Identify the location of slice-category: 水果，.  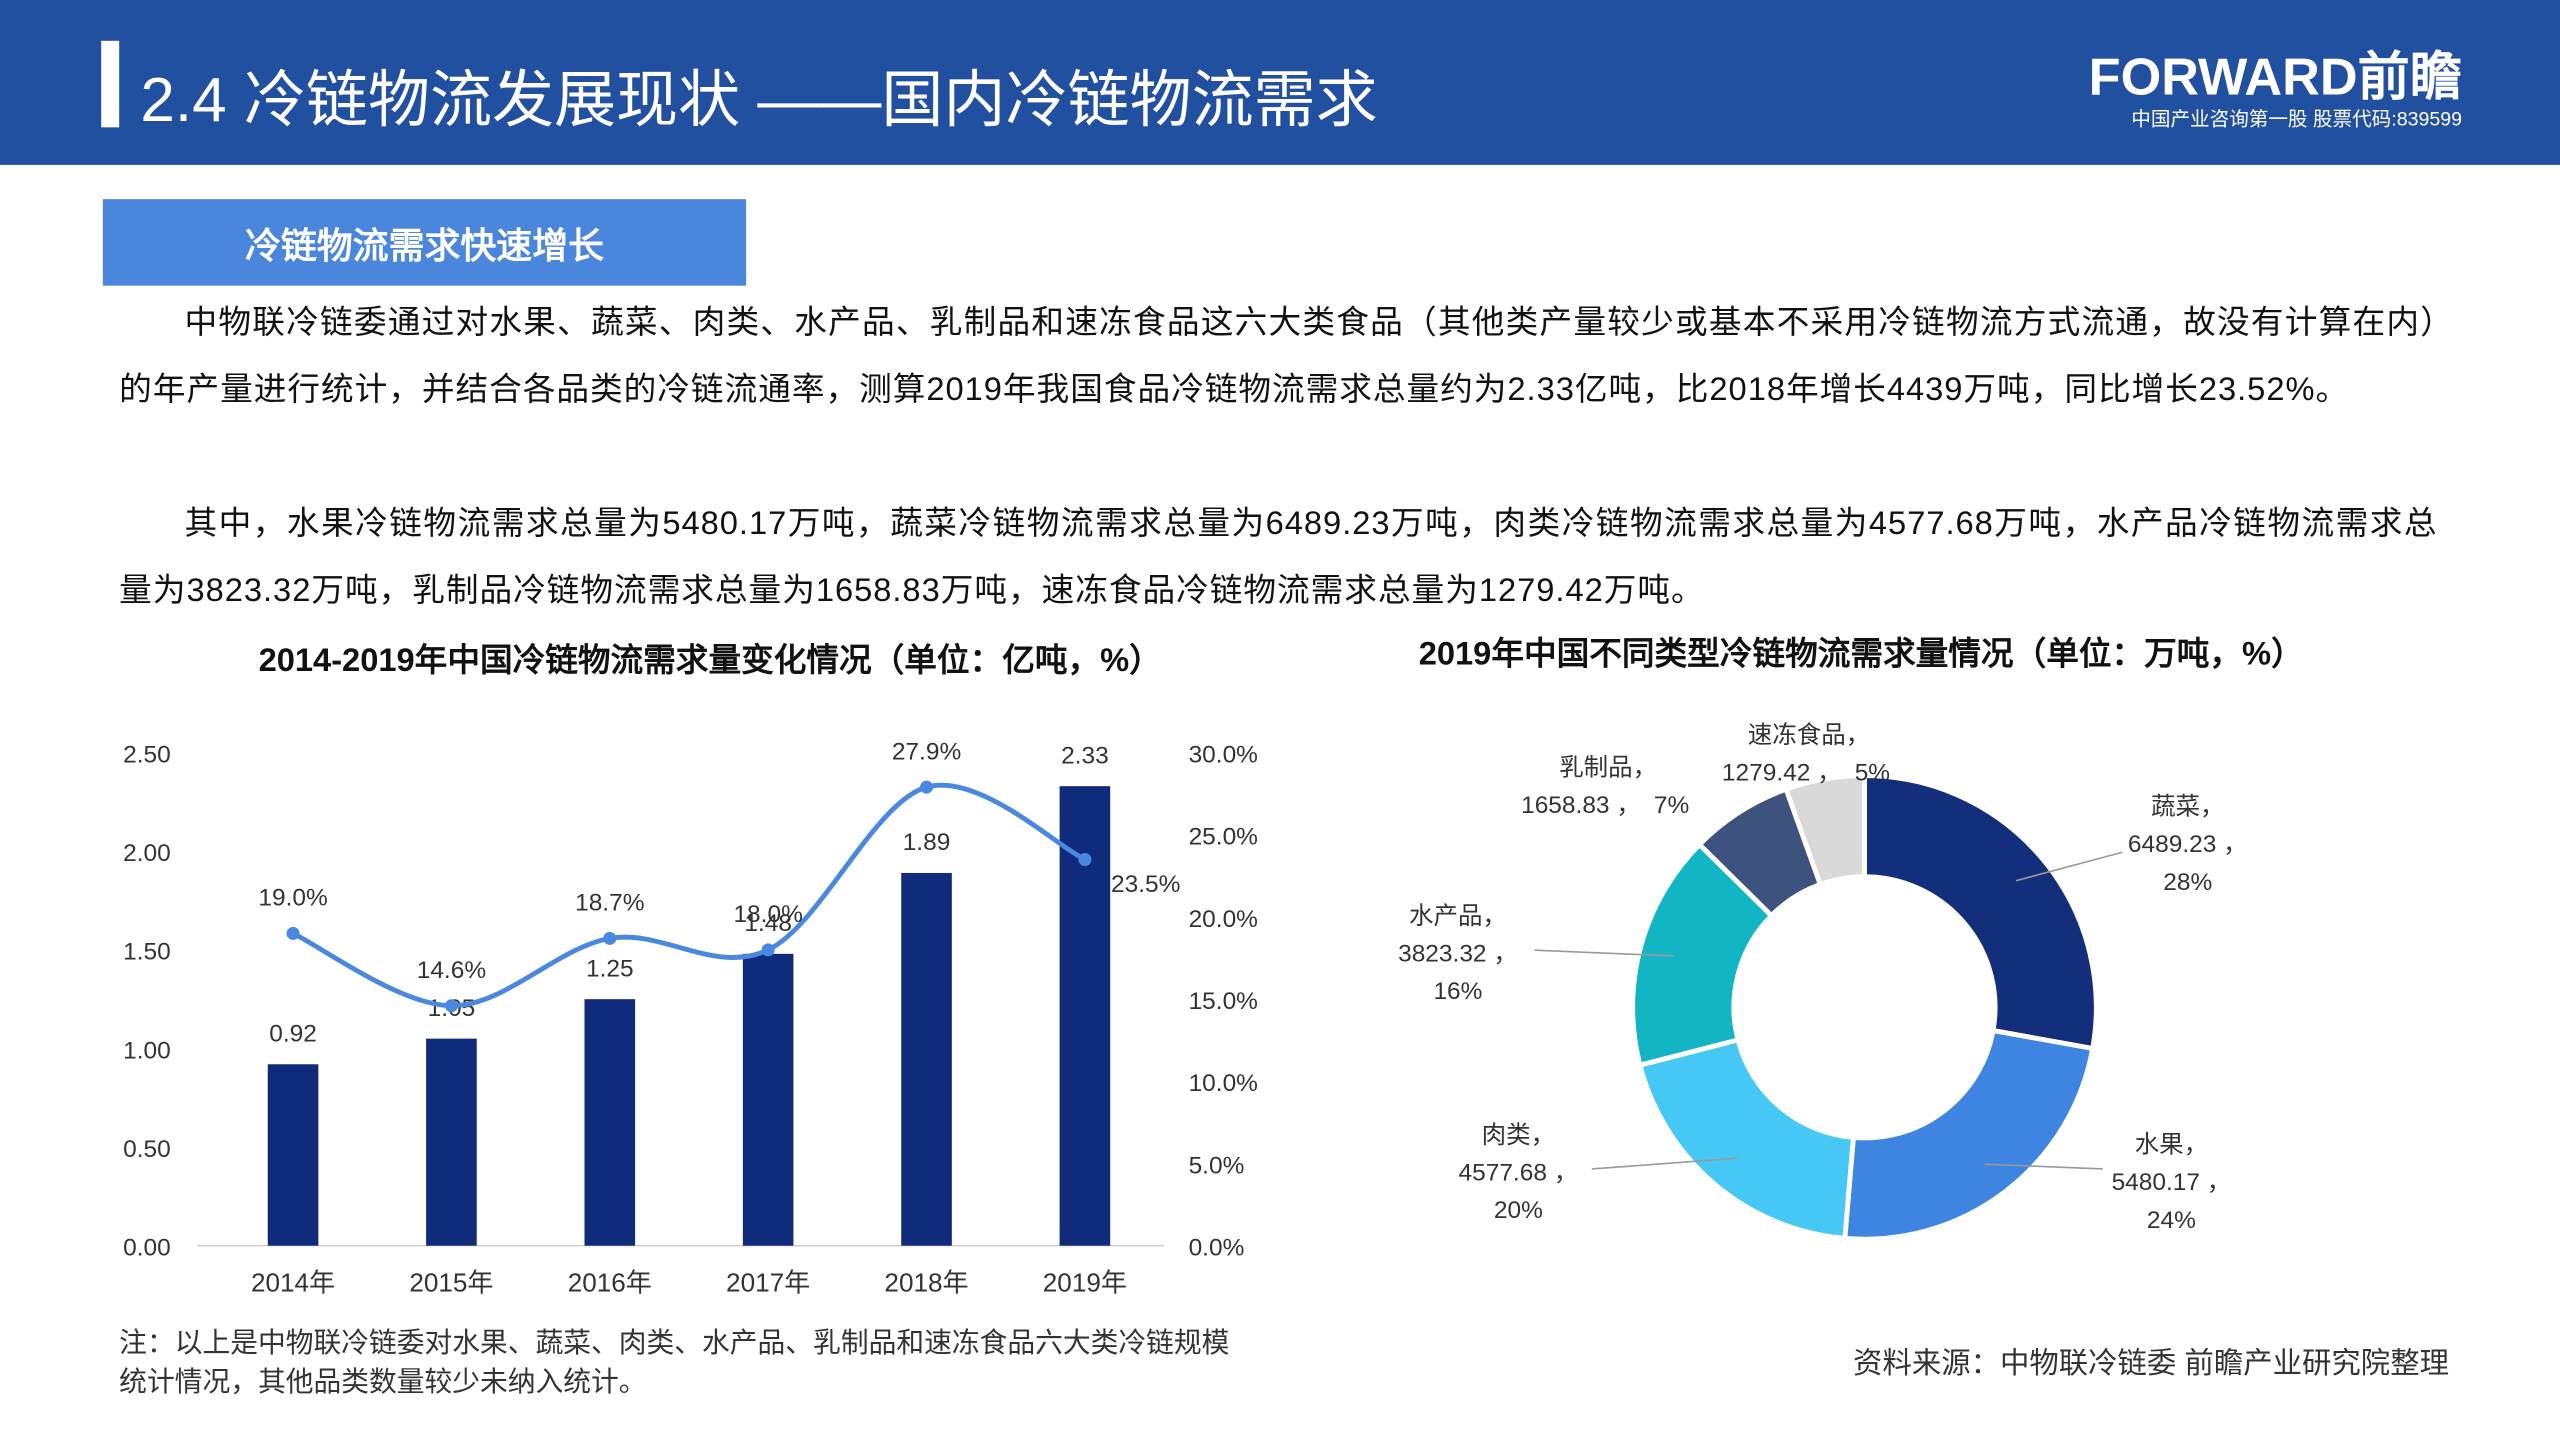
(2171, 1145).